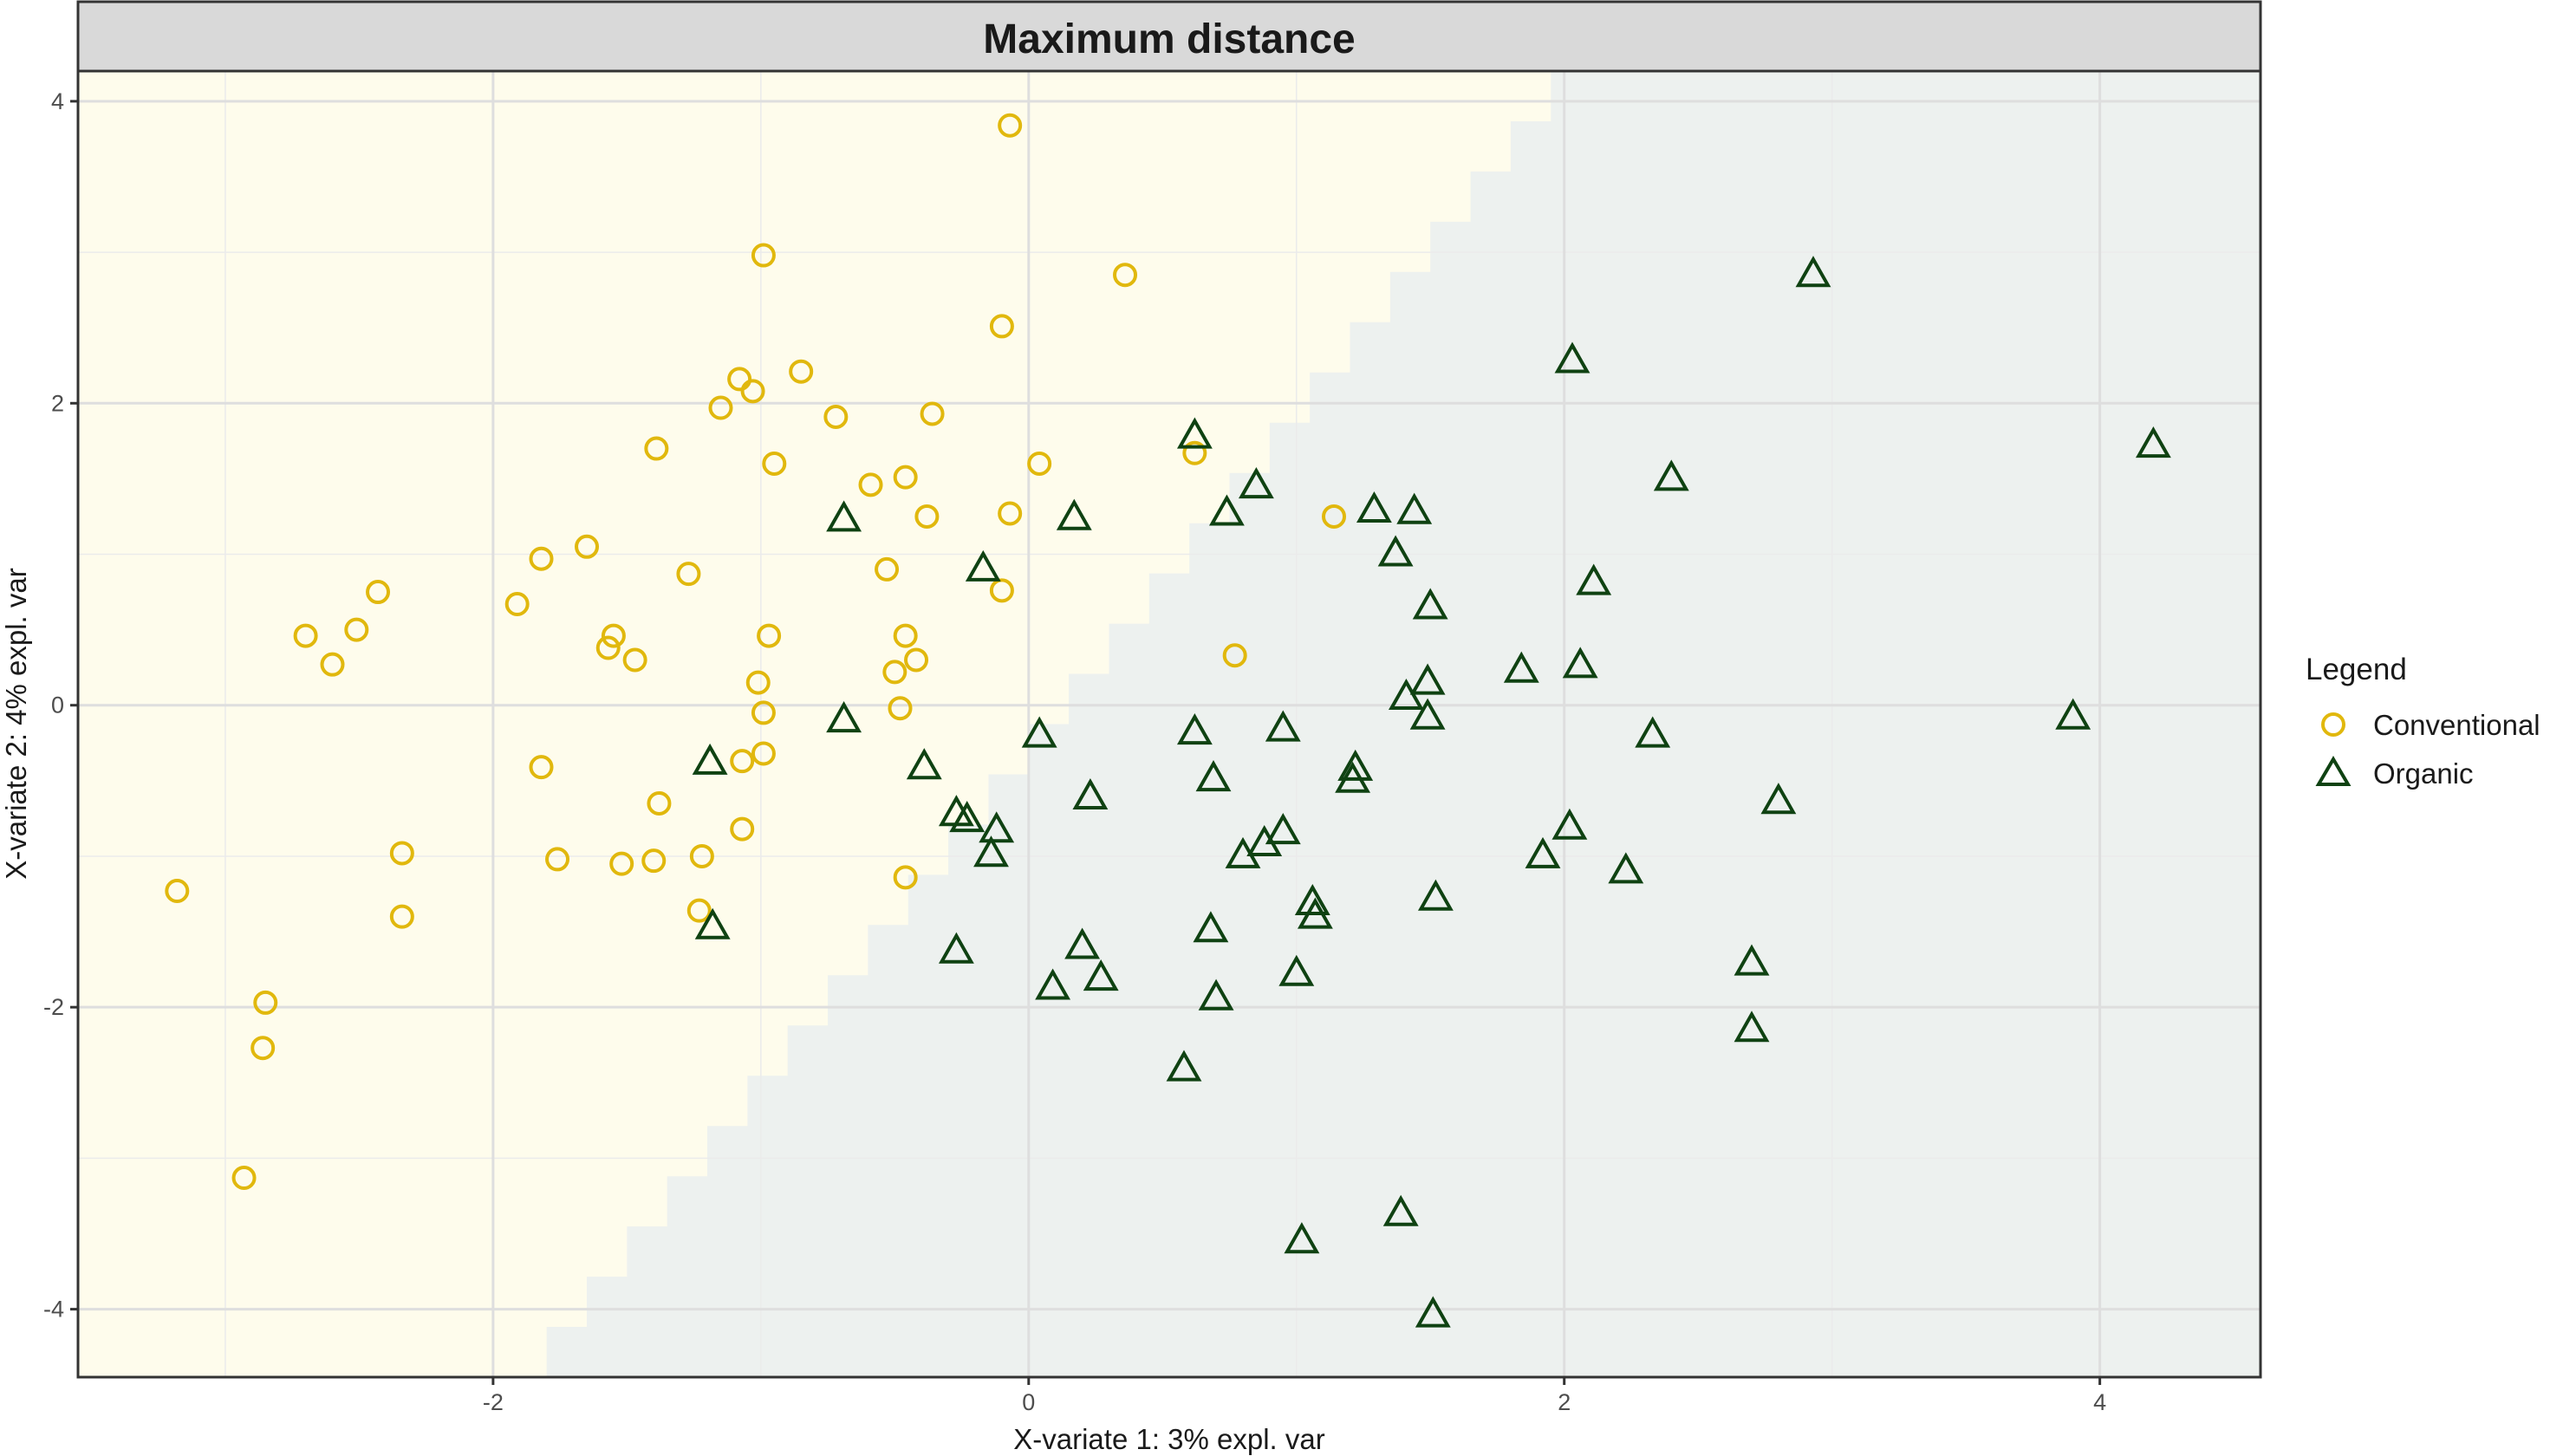 This screenshot has width=2563, height=1456. I want to click on y-axis-title: X-variate 2: 4% expl. var, so click(16, 724).